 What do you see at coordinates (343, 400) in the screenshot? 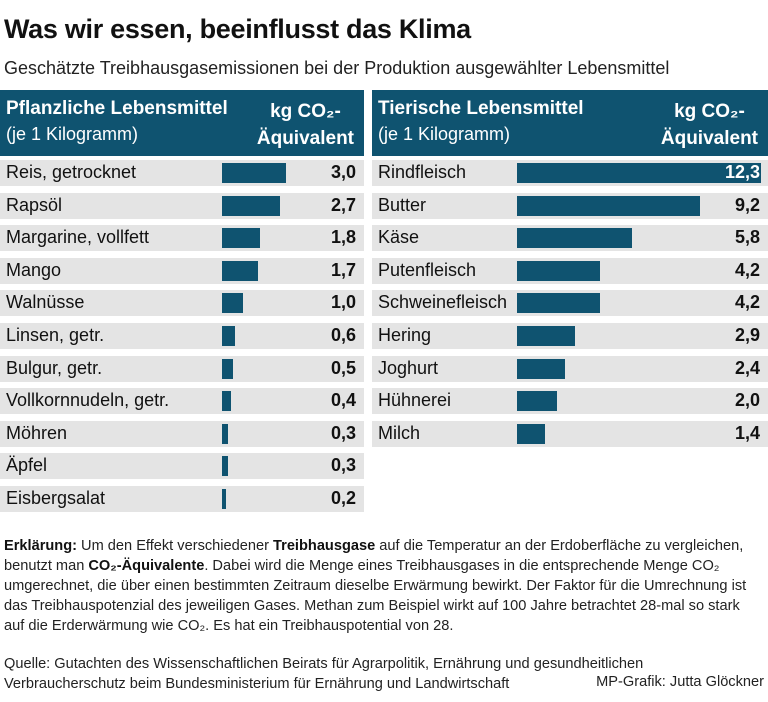
I see `plant-value-label: 0,4` at bounding box center [343, 400].